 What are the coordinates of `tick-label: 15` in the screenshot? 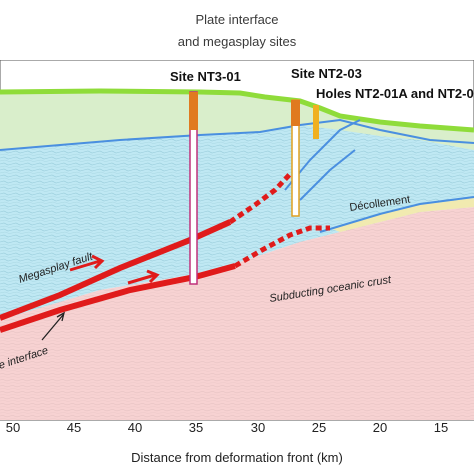 It's located at (441, 427).